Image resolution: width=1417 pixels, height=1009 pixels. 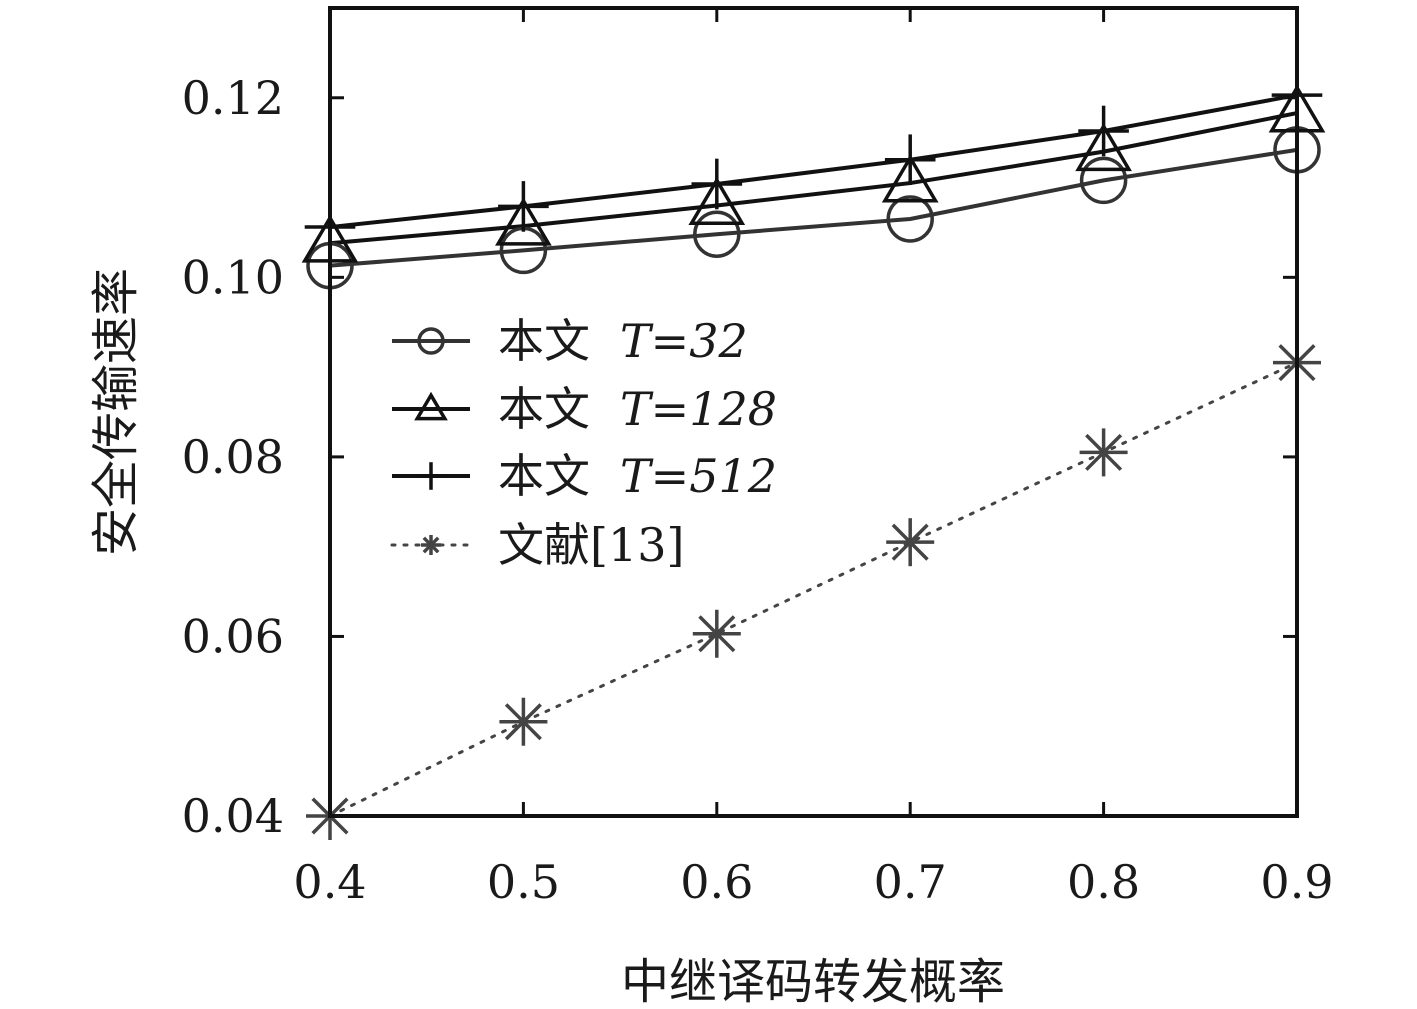 I want to click on legend-entry: 本文 T=512, so click(x=584, y=476).